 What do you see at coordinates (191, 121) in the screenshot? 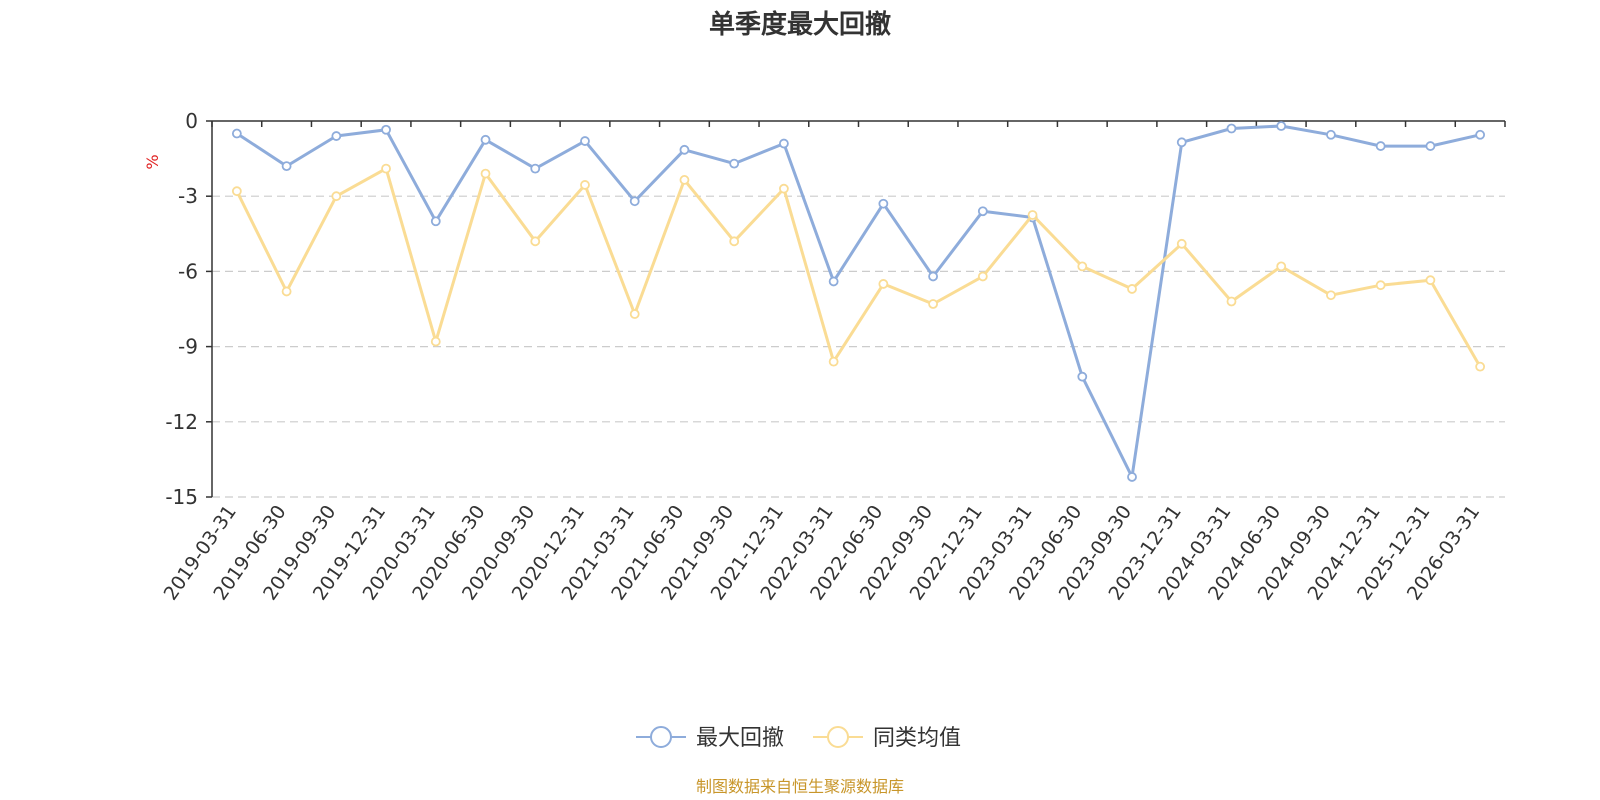
I see `y-tick-label: 0` at bounding box center [191, 121].